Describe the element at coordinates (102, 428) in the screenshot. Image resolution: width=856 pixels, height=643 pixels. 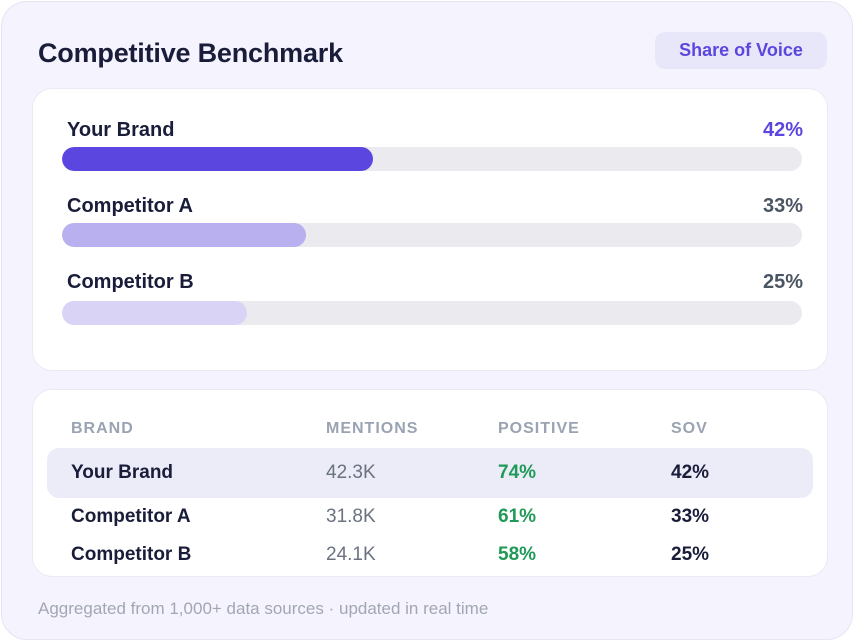
I see `column-header-brand: BRAND` at that location.